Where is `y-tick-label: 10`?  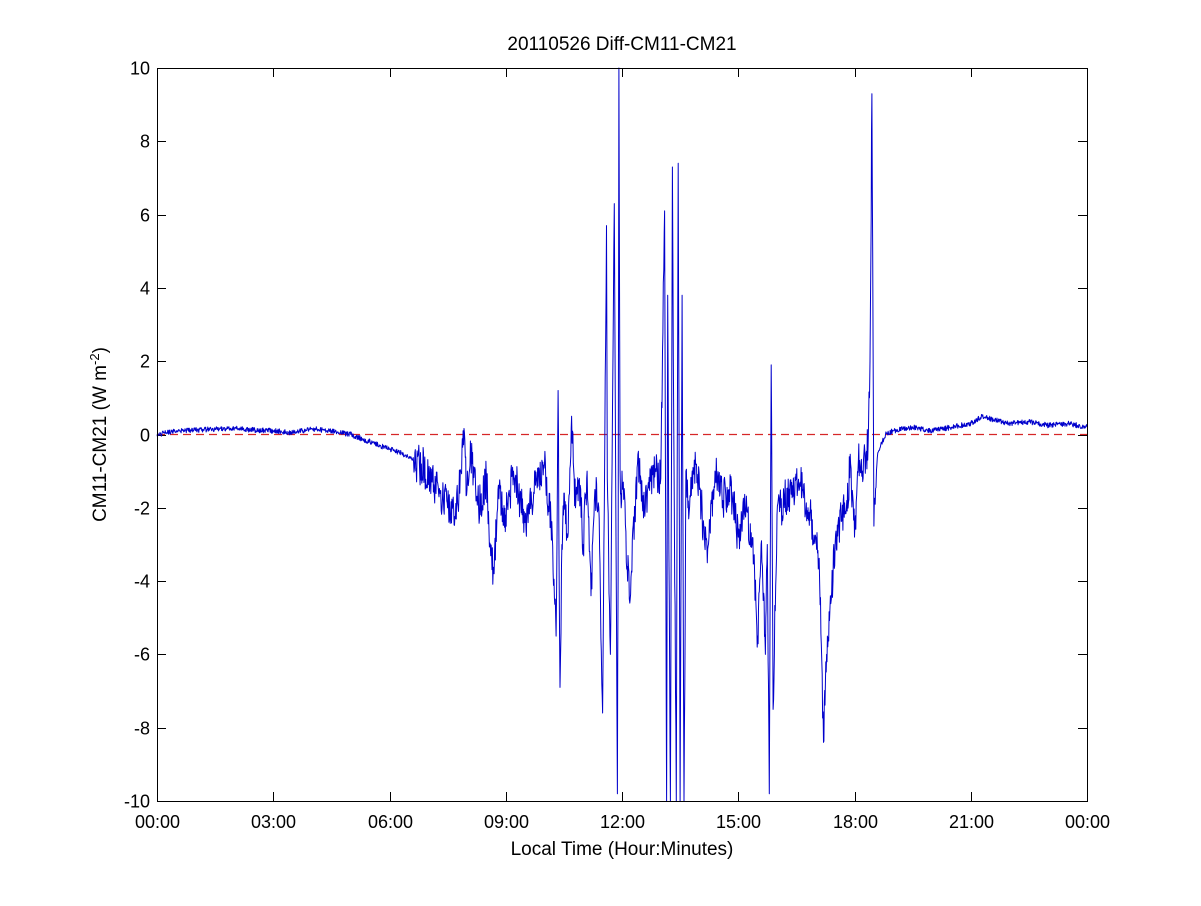
y-tick-label: 10 is located at coordinates (140, 69).